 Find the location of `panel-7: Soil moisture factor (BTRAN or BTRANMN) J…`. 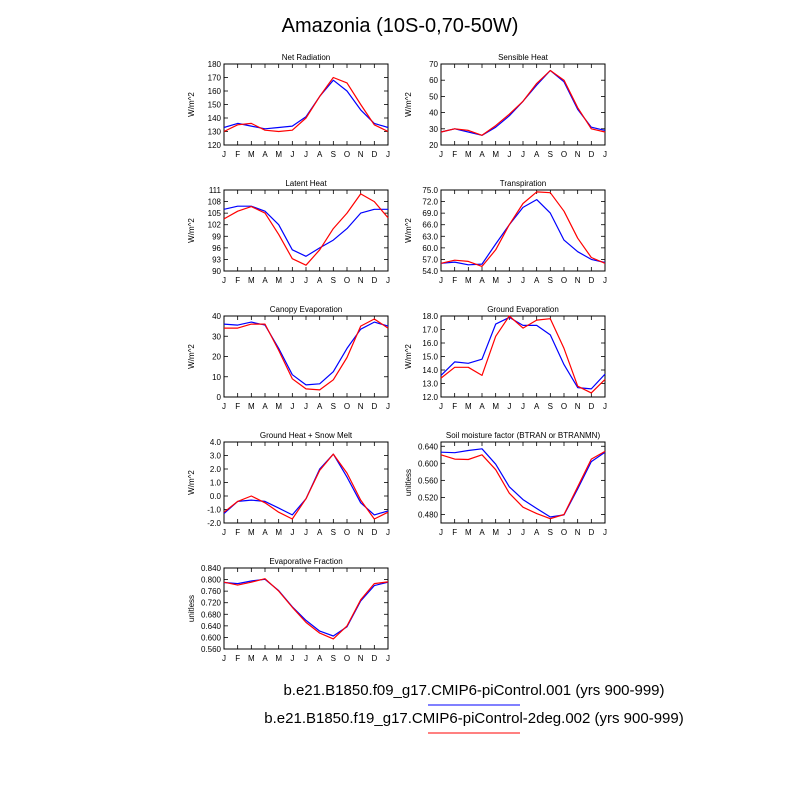

panel-7: Soil moisture factor (BTRAN or BTRANMN) J… is located at coordinates (505, 484).